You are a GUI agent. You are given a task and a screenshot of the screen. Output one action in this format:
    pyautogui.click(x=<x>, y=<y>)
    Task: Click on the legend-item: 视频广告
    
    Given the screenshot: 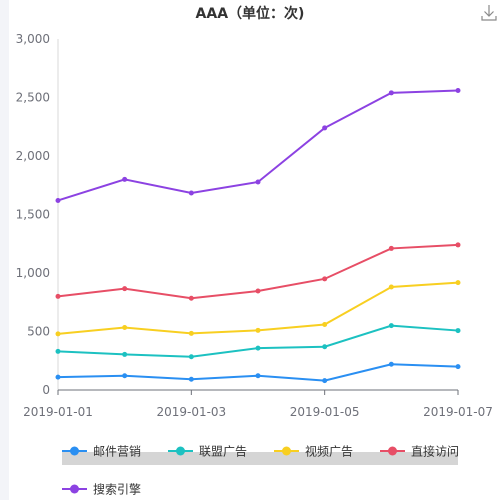 What is the action you would take?
    pyautogui.click(x=313, y=451)
    